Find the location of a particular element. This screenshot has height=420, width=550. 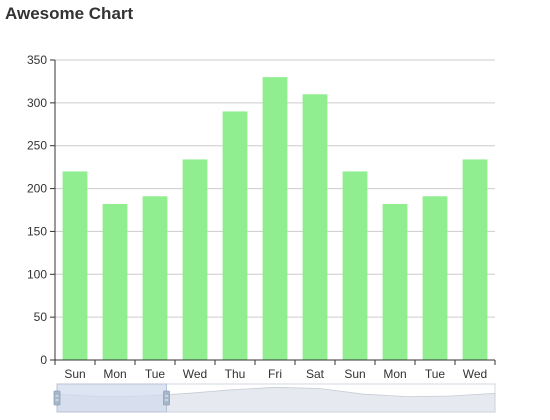

x-tick-label: Fri is located at coordinates (275, 374).